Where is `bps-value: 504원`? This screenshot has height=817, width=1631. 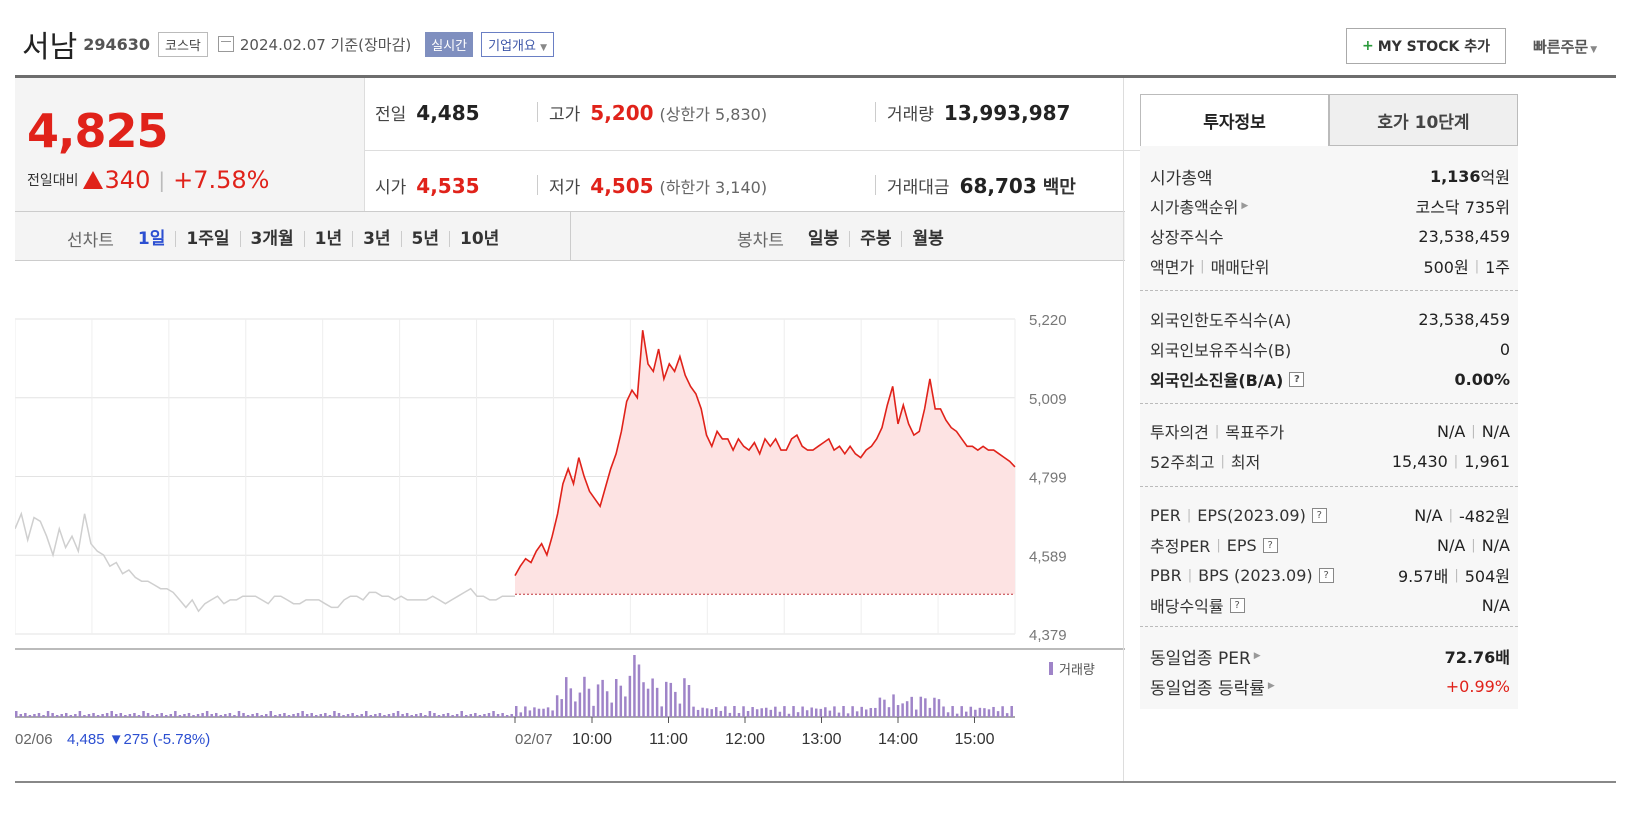 bps-value: 504원 is located at coordinates (1487, 576).